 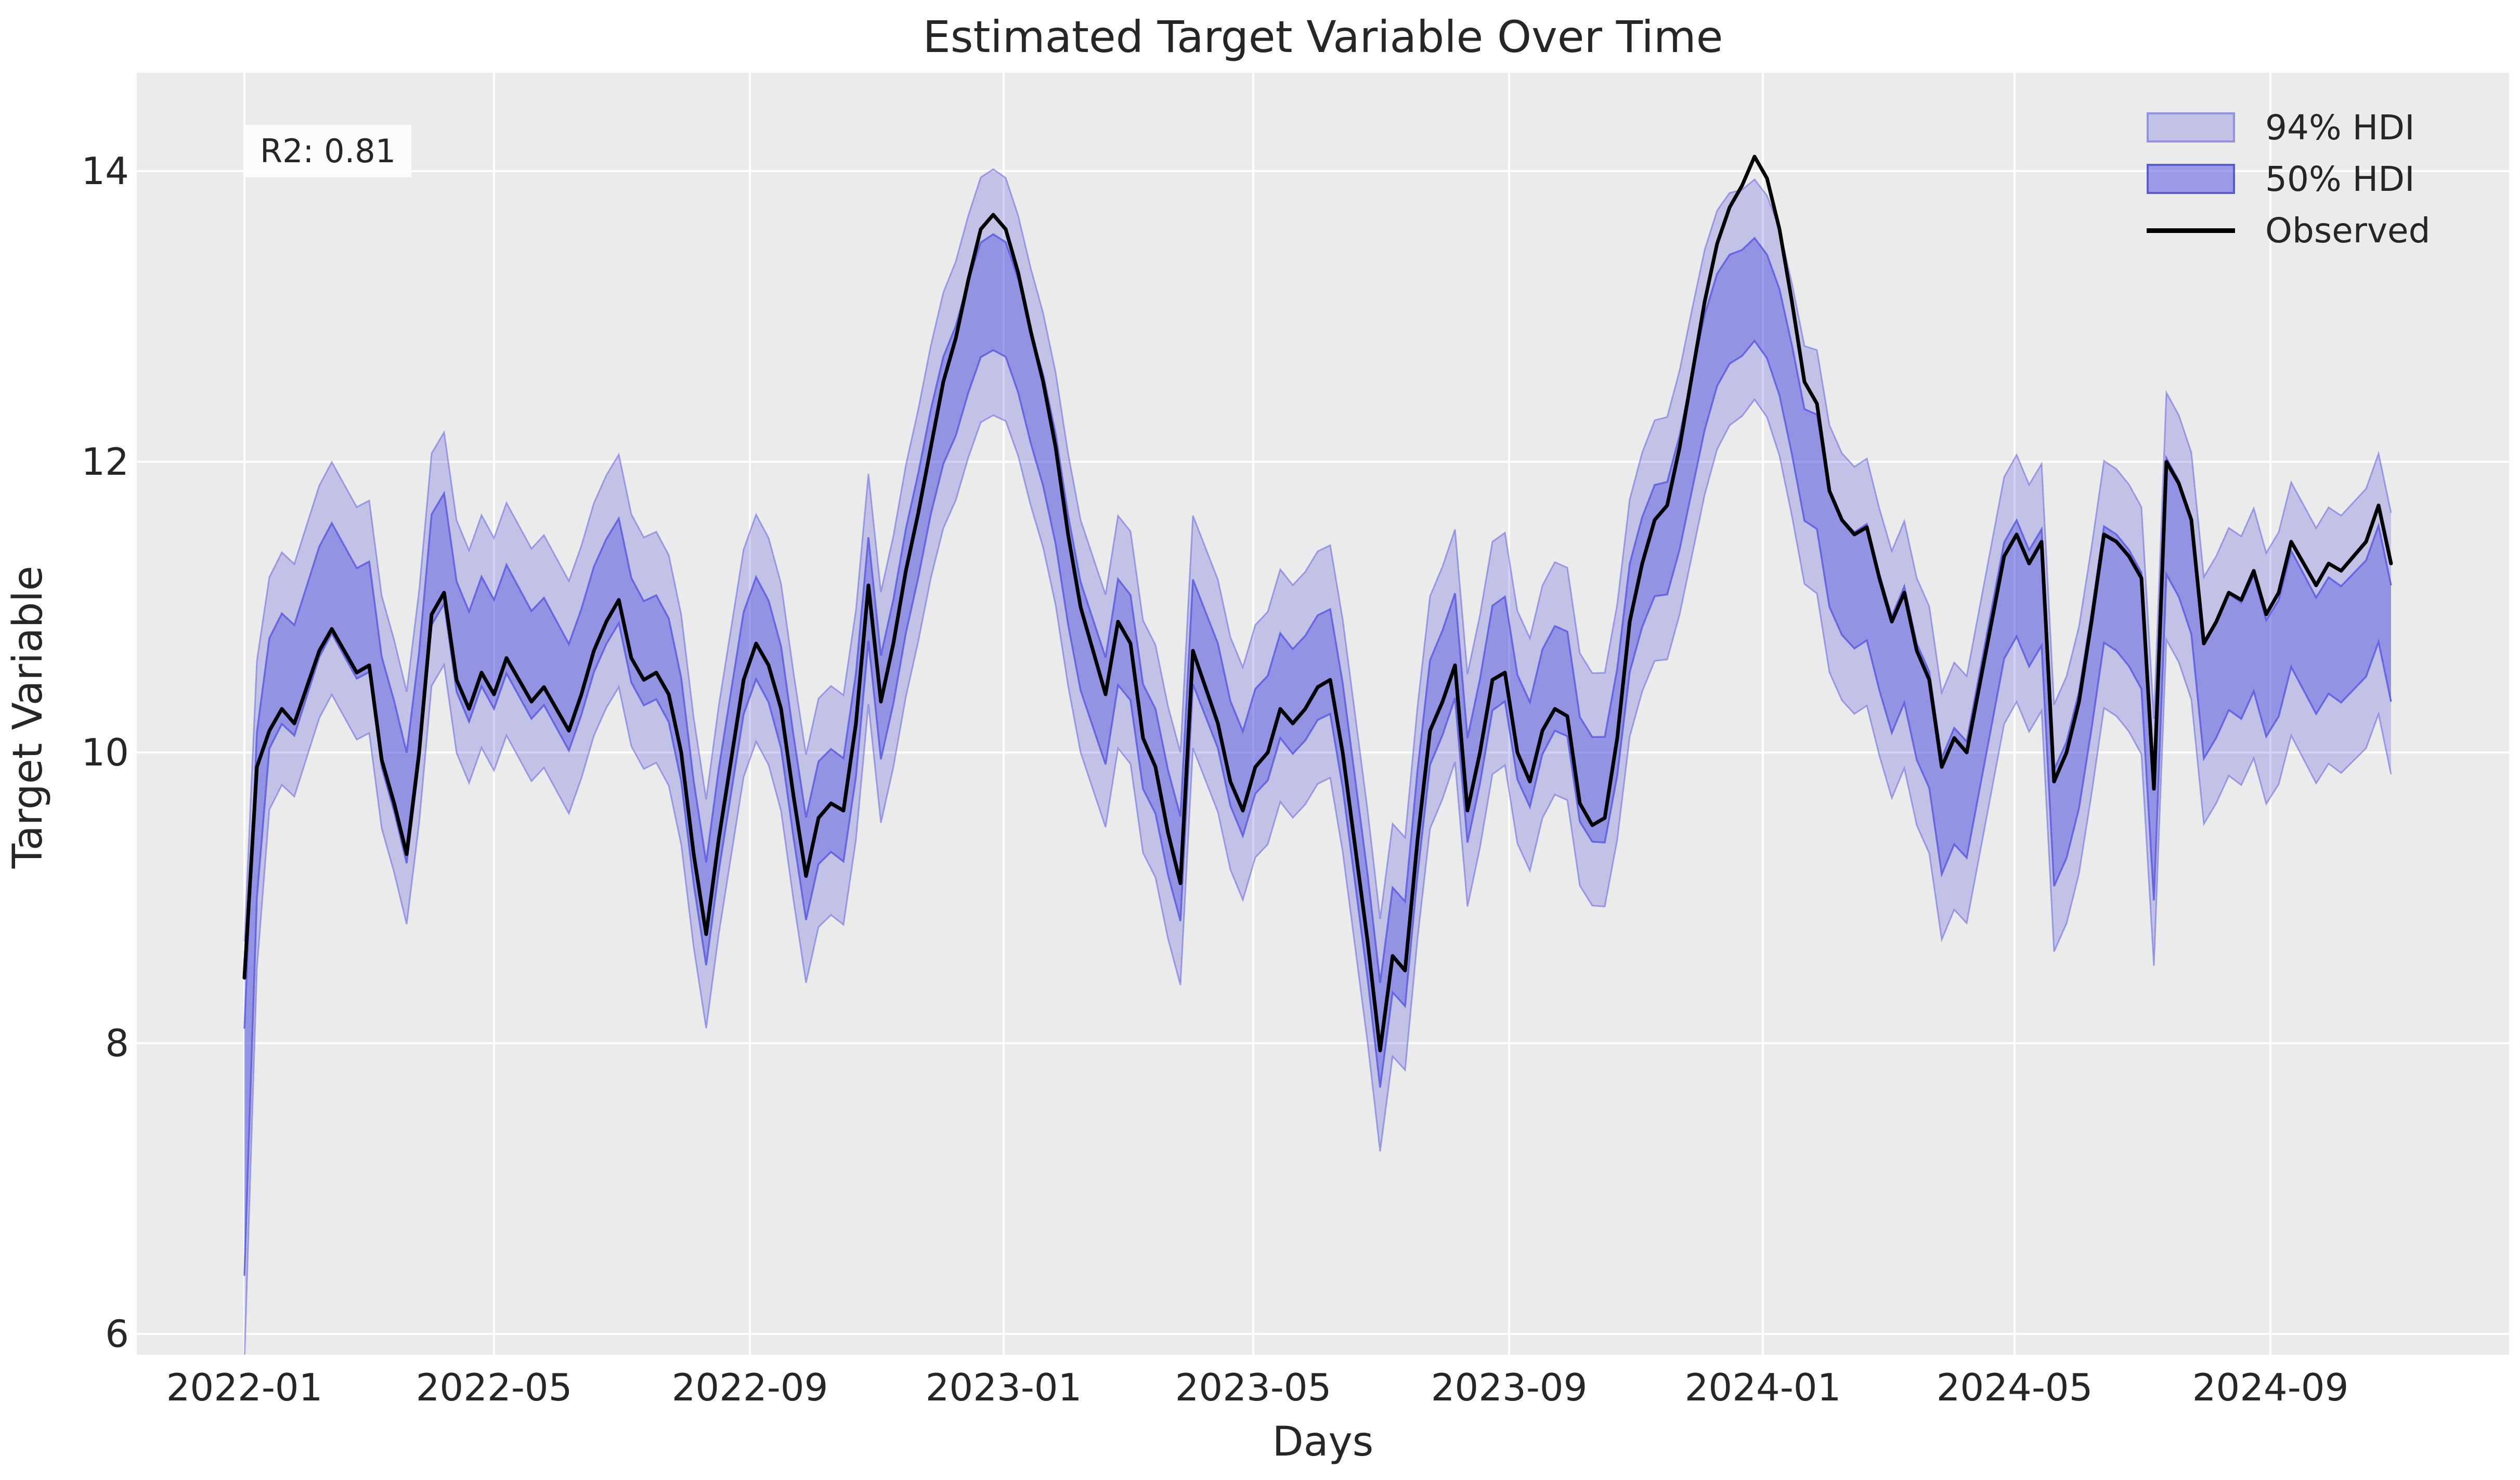 What do you see at coordinates (494, 1387) in the screenshot?
I see `x-tick-label: 2022-05` at bounding box center [494, 1387].